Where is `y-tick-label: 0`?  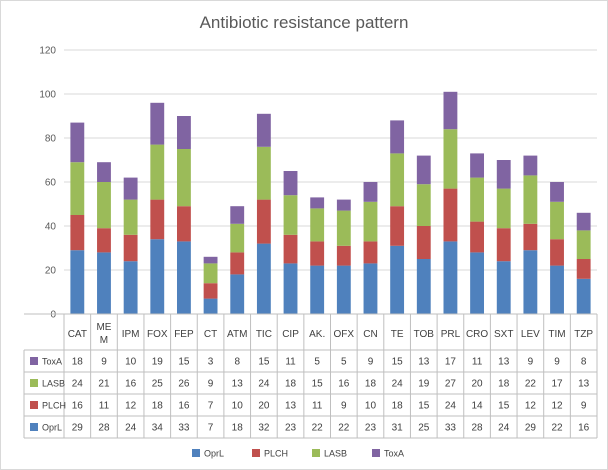
y-tick-label: 0 is located at coordinates (53, 315).